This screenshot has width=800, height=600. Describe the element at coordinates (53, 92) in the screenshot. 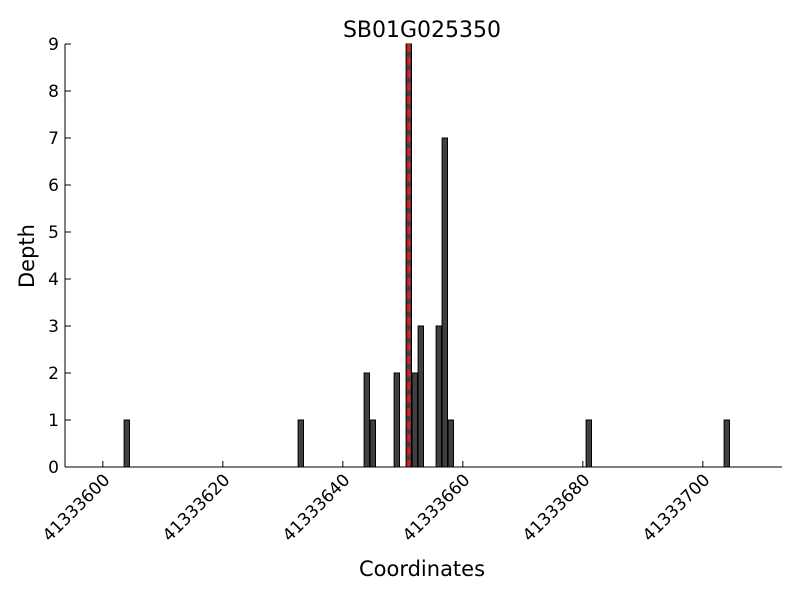

I see `y-tick-label: 8` at that location.